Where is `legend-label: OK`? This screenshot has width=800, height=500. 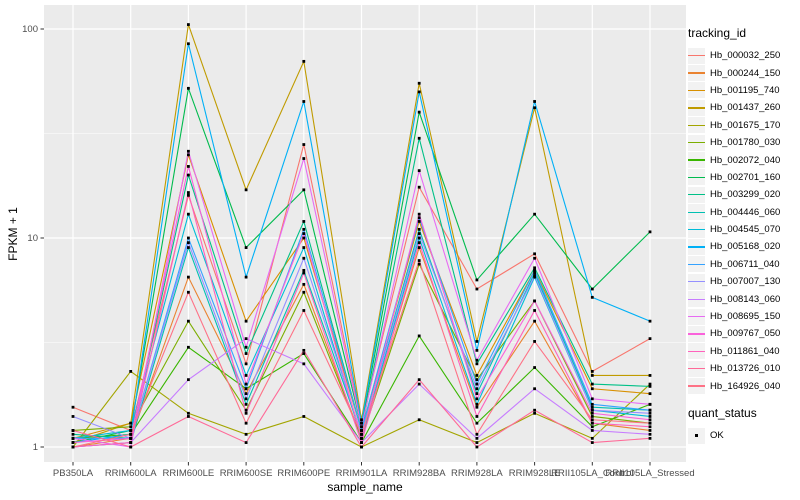
legend-label: OK is located at coordinates (717, 435).